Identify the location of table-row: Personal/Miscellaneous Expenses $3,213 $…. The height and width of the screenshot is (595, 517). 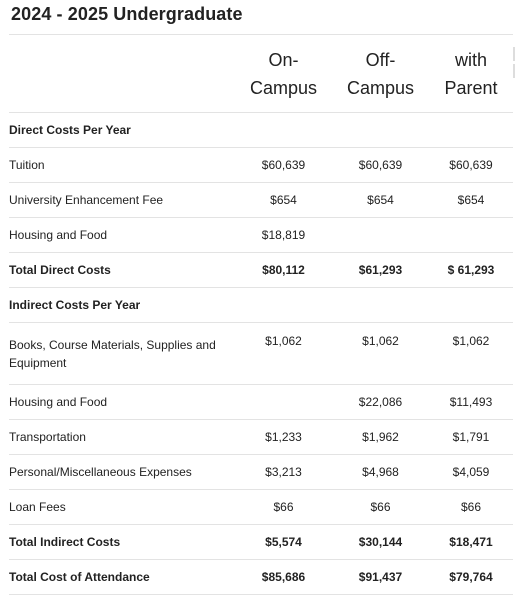
(261, 472).